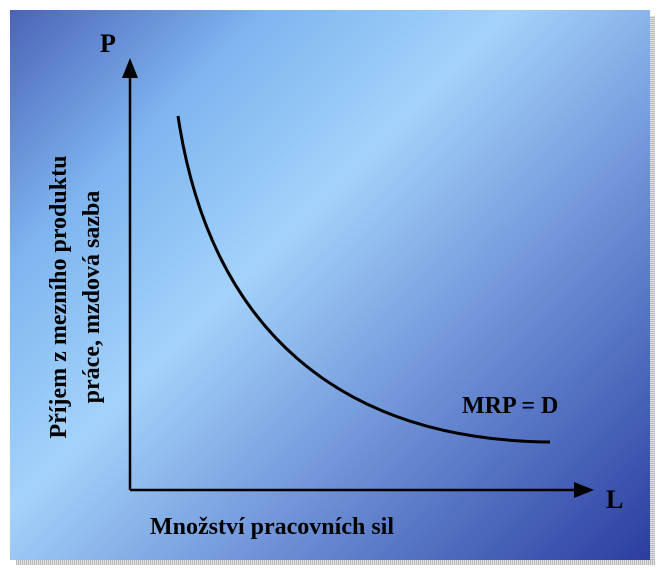 This screenshot has width=661, height=571. What do you see at coordinates (510, 406) in the screenshot?
I see `curve-label: MRP = D` at bounding box center [510, 406].